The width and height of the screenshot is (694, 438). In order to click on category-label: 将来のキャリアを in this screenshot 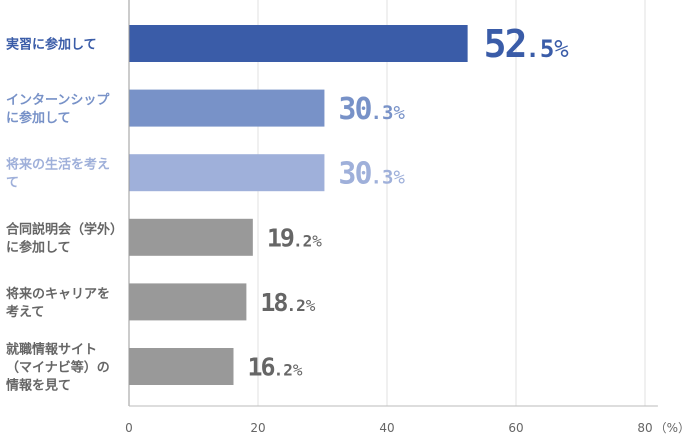, I will do `click(58, 294)`.